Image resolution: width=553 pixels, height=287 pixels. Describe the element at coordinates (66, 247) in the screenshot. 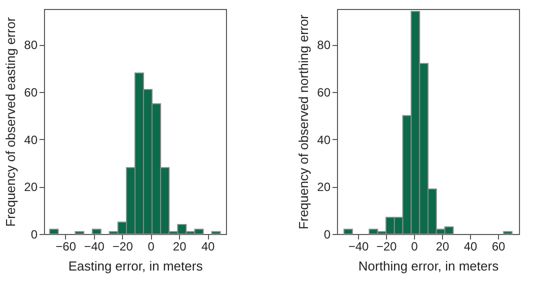

I see `x-tick-label: −60` at that location.